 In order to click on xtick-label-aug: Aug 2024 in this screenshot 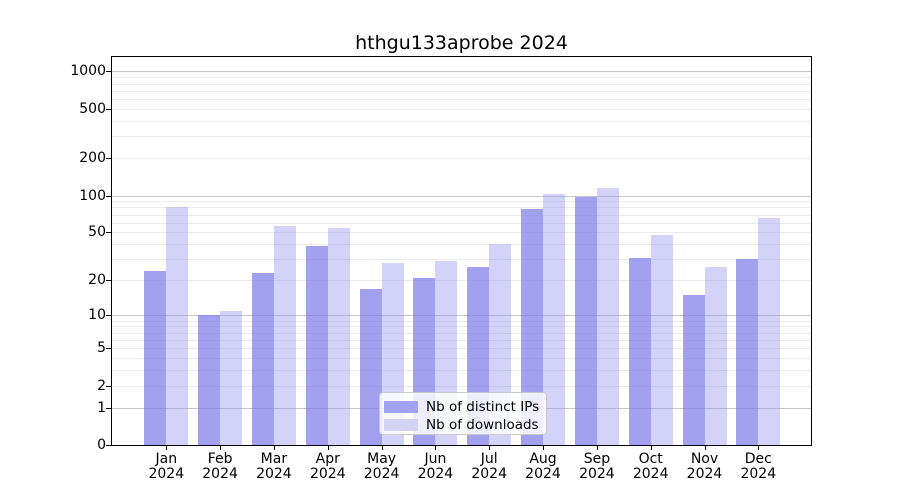, I will do `click(543, 467)`.